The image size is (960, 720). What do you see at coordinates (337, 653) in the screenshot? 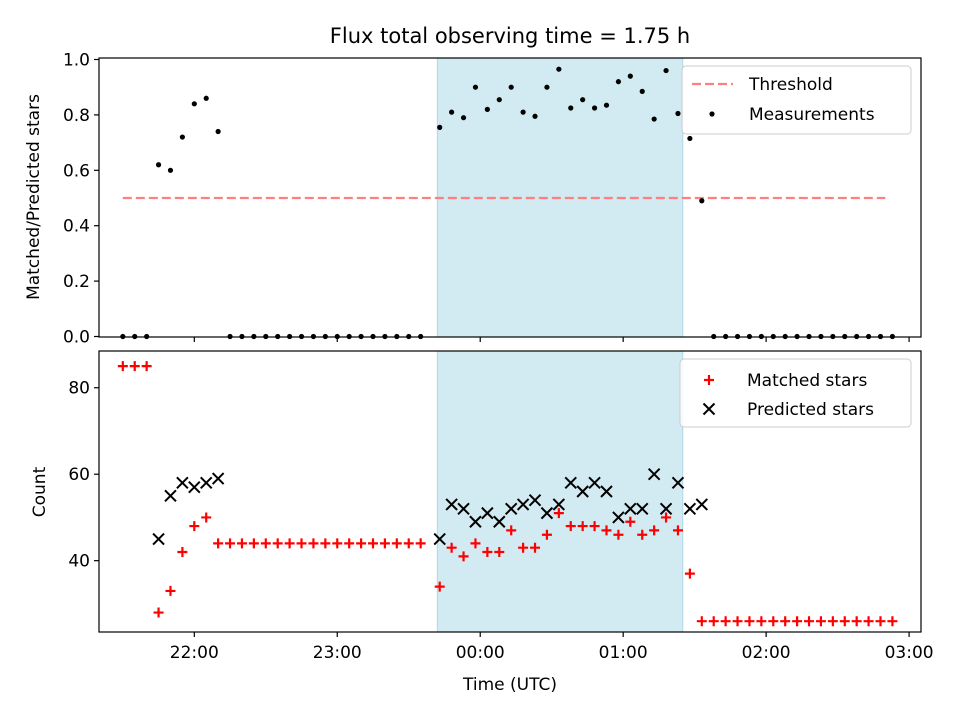
I see `xtick-label: 23:00` at bounding box center [337, 653].